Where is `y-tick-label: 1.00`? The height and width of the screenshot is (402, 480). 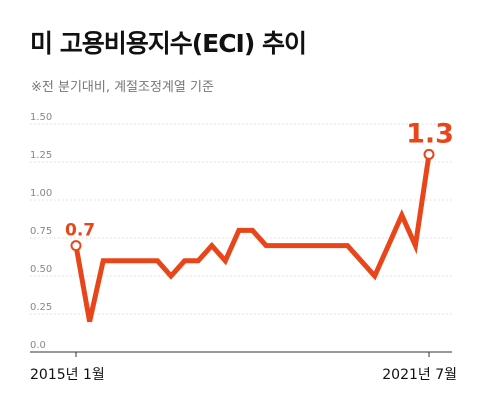 y-tick-label: 1.00 is located at coordinates (41, 193).